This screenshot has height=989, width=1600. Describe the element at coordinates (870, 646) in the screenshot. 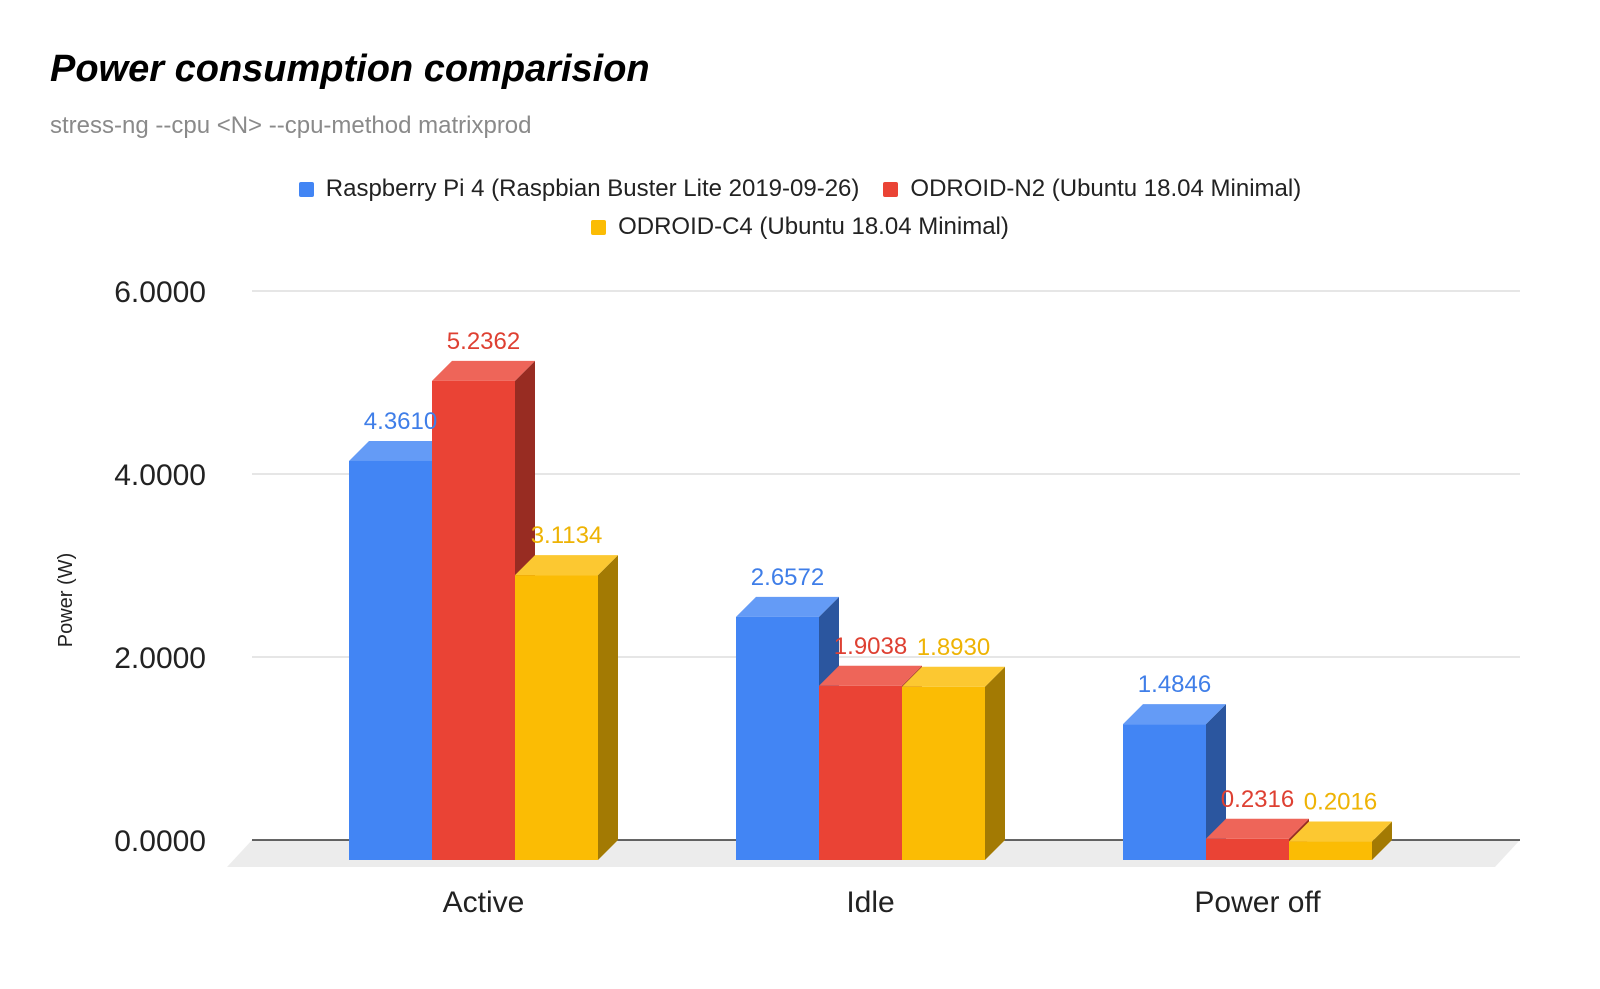

I see `data-label: 1.9038` at that location.